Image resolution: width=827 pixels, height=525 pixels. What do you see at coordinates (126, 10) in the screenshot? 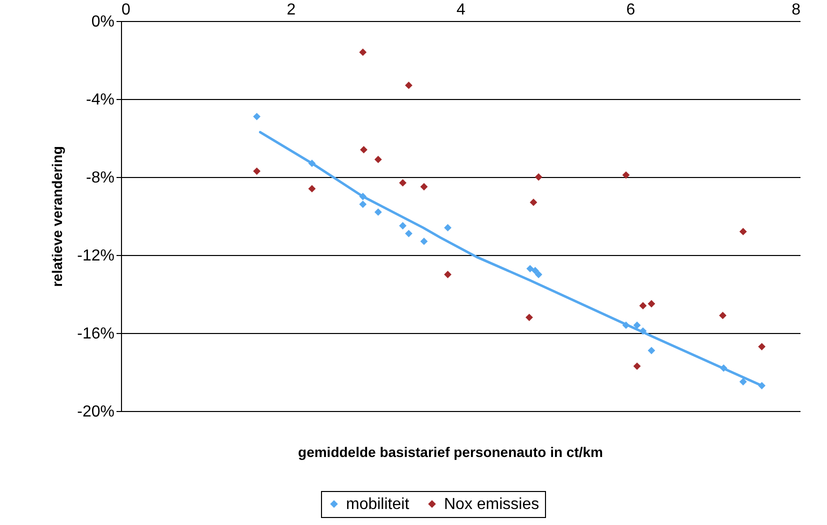
I see `x-tick-label: 0` at bounding box center [126, 10].